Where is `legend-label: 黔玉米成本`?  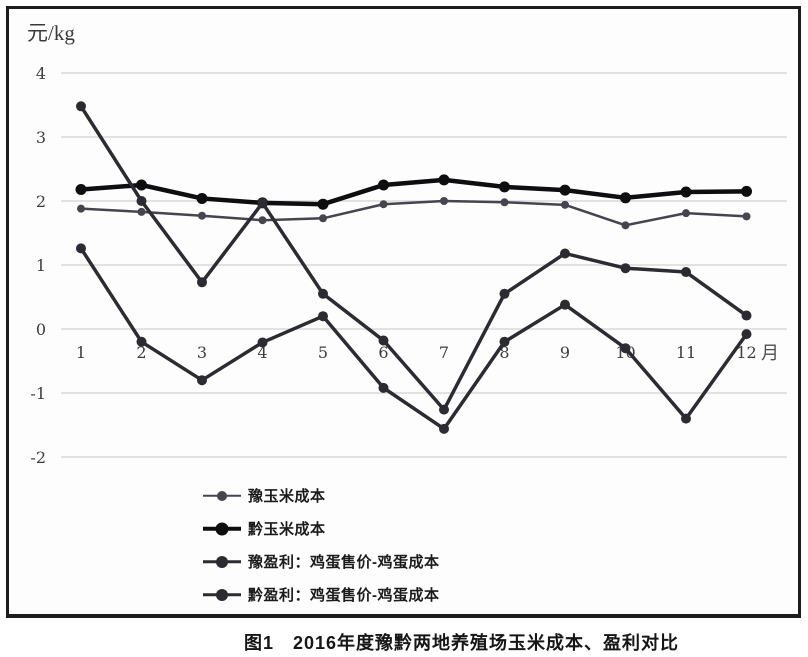 legend-label: 黔玉米成本 is located at coordinates (287, 529).